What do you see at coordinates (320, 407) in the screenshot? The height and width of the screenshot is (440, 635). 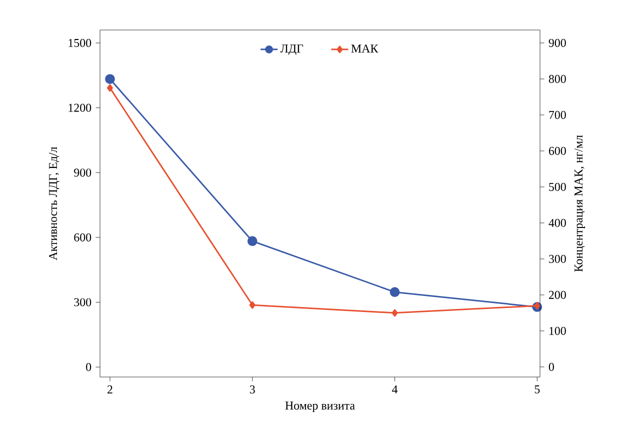 I see `x-axis-title: Номер визита` at bounding box center [320, 407].